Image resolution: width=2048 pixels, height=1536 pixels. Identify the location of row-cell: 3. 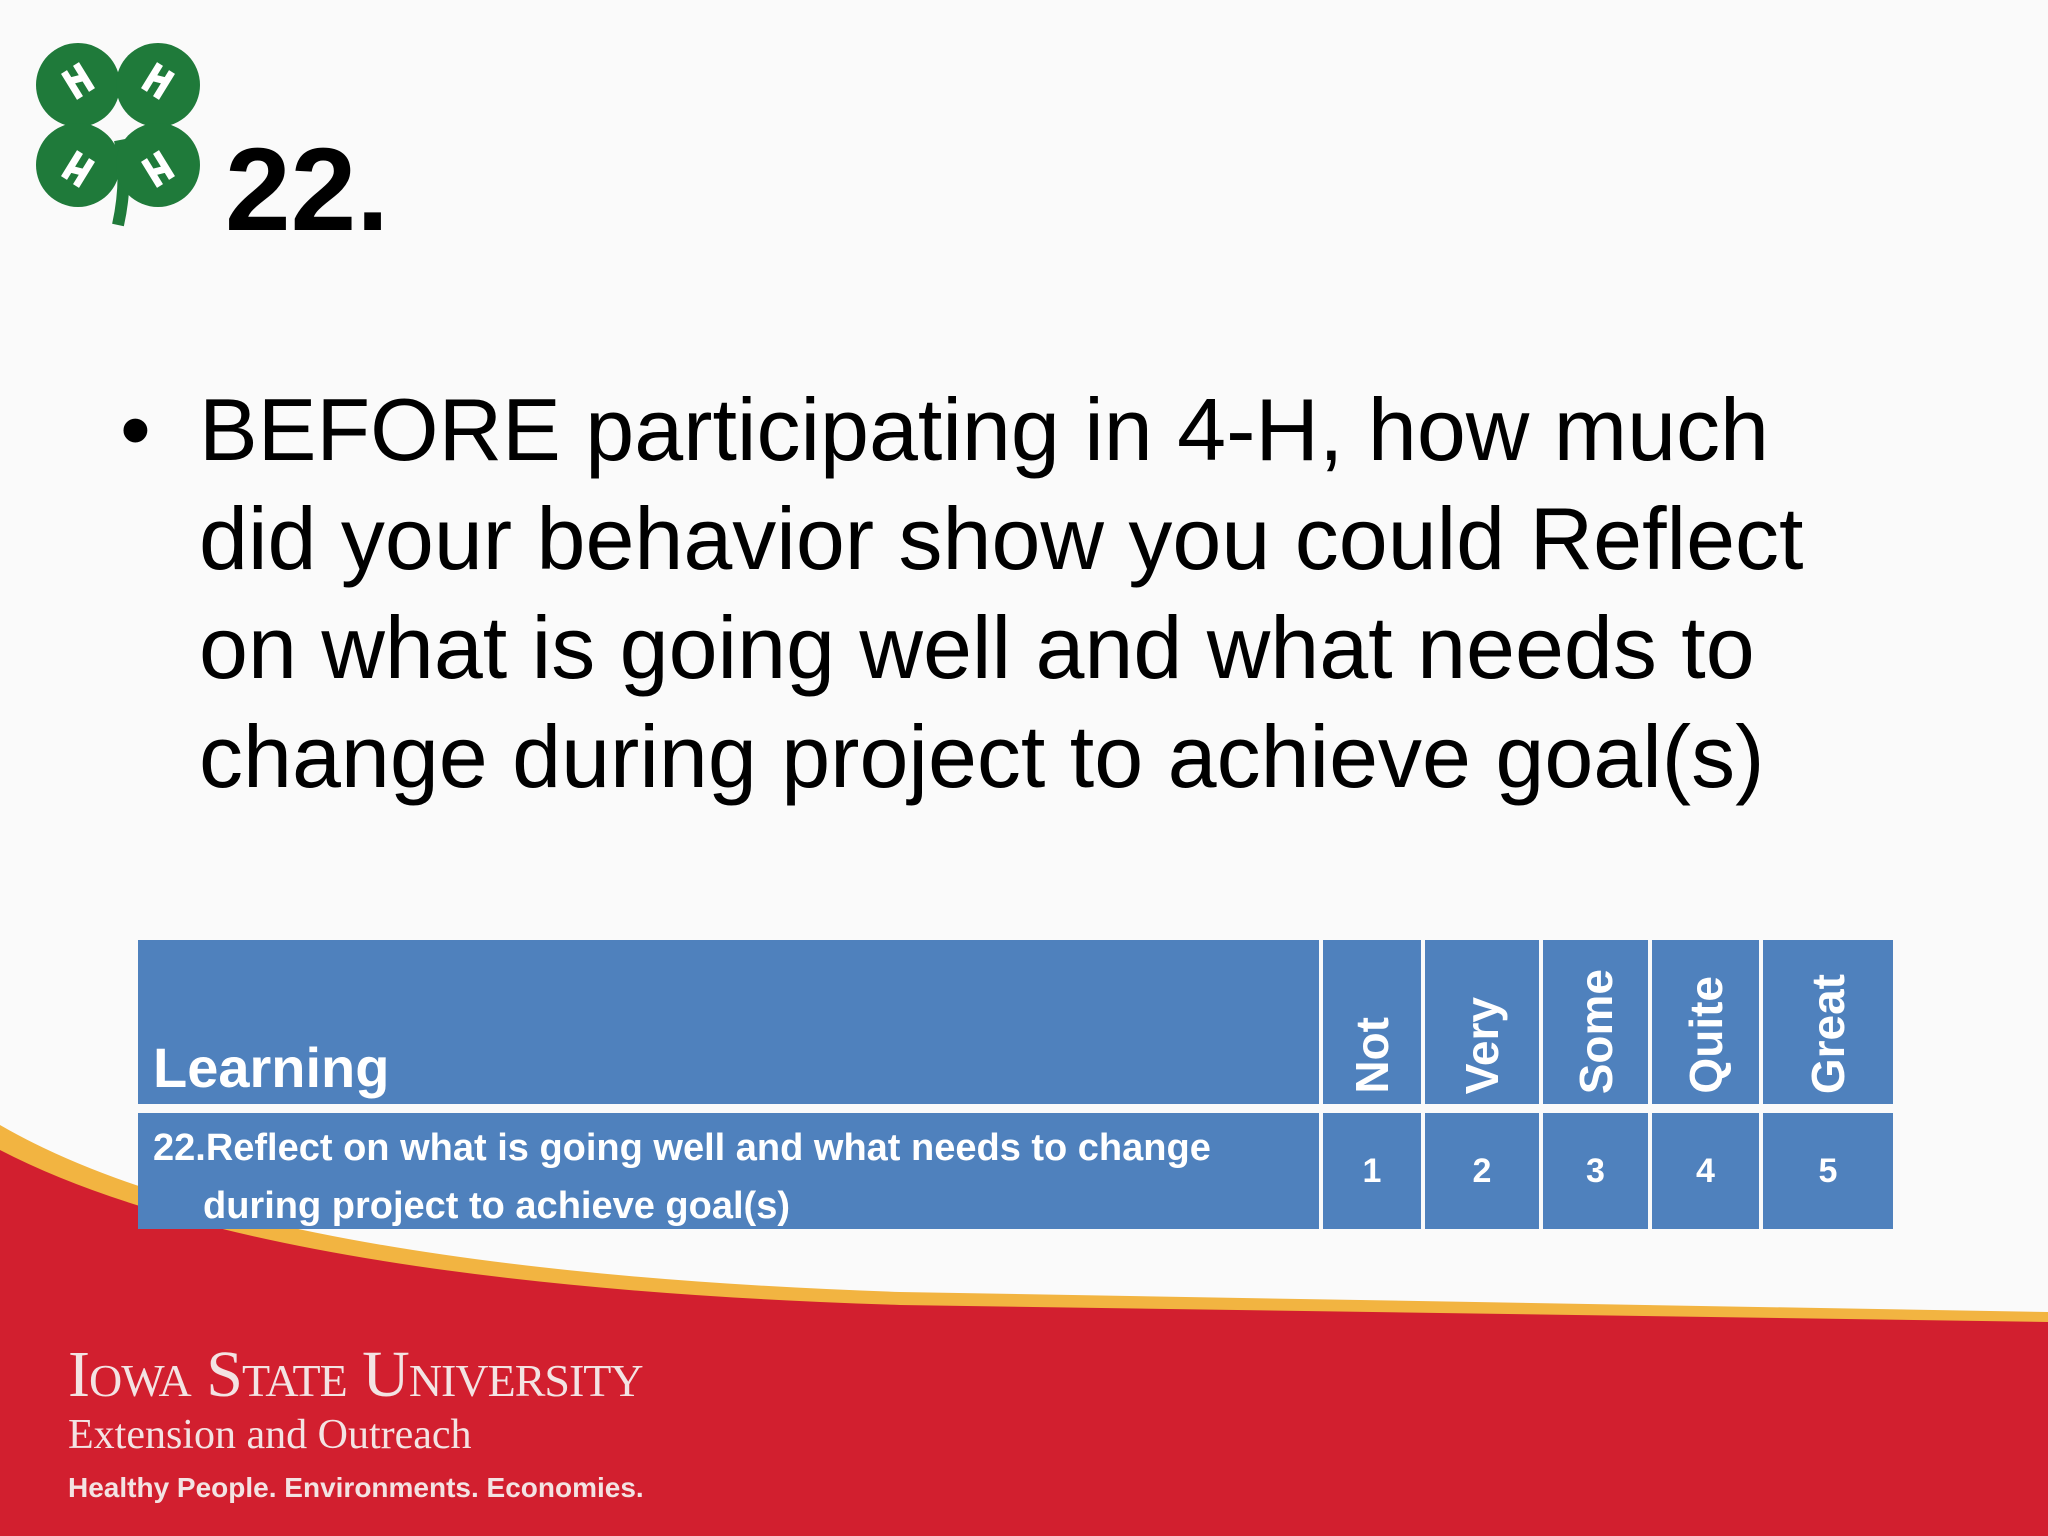
(1595, 1171).